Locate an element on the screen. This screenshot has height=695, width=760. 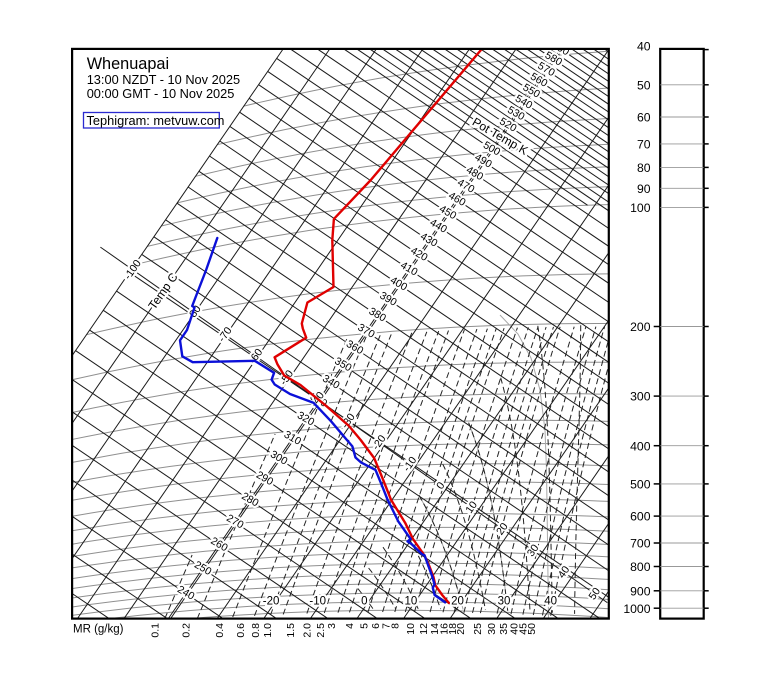
svg-text: 1.5 is located at coordinates (291, 630).